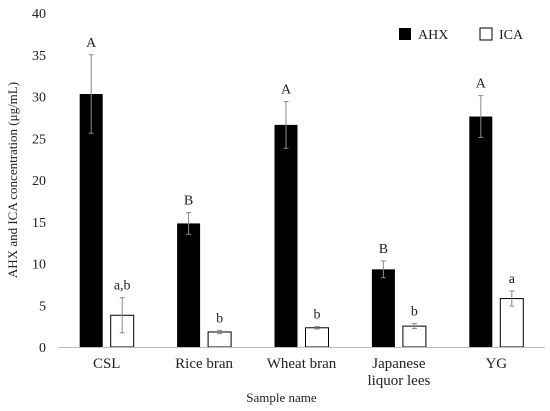 Image resolution: width=550 pixels, height=411 pixels. I want to click on legend-label-ahx: AHX, so click(433, 35).